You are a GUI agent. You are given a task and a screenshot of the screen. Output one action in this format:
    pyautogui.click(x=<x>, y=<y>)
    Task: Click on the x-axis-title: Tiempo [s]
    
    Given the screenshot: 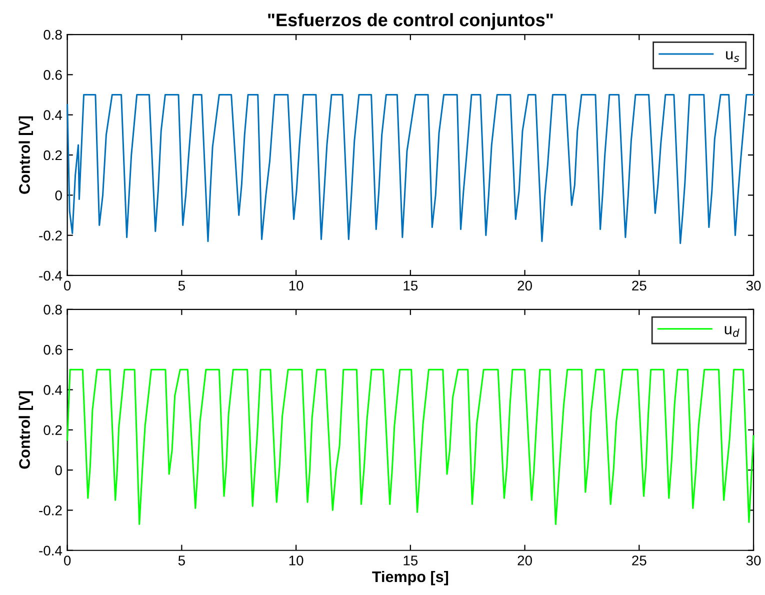 What is the action you would take?
    pyautogui.click(x=410, y=578)
    